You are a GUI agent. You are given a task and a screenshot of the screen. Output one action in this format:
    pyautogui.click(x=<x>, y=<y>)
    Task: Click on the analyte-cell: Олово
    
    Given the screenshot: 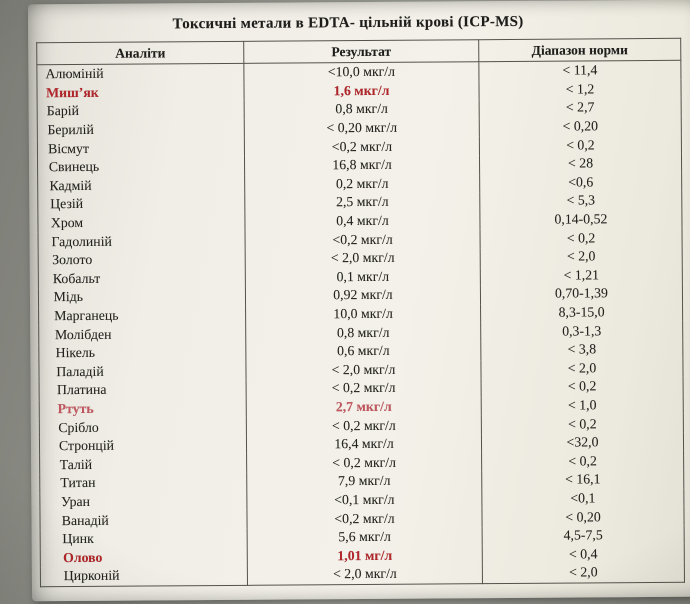 What is the action you would take?
    pyautogui.click(x=144, y=557)
    